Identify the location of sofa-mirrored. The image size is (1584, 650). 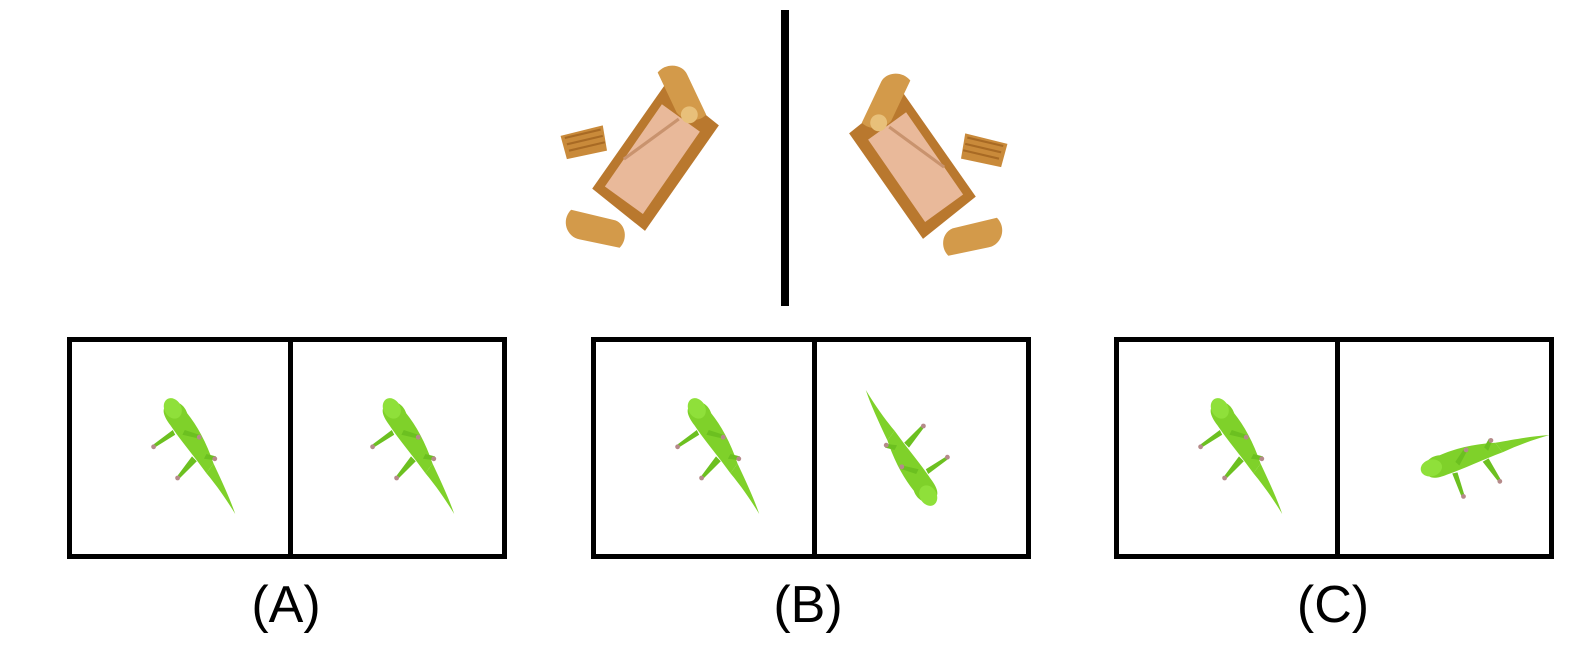
(927, 165).